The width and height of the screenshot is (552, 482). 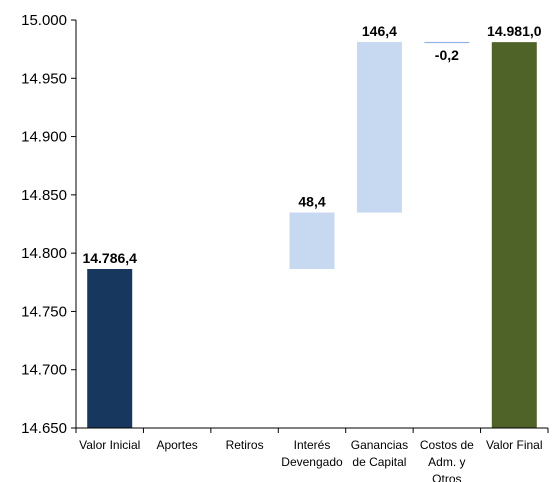 I want to click on y-tick-label: 14.950, so click(x=44, y=78).